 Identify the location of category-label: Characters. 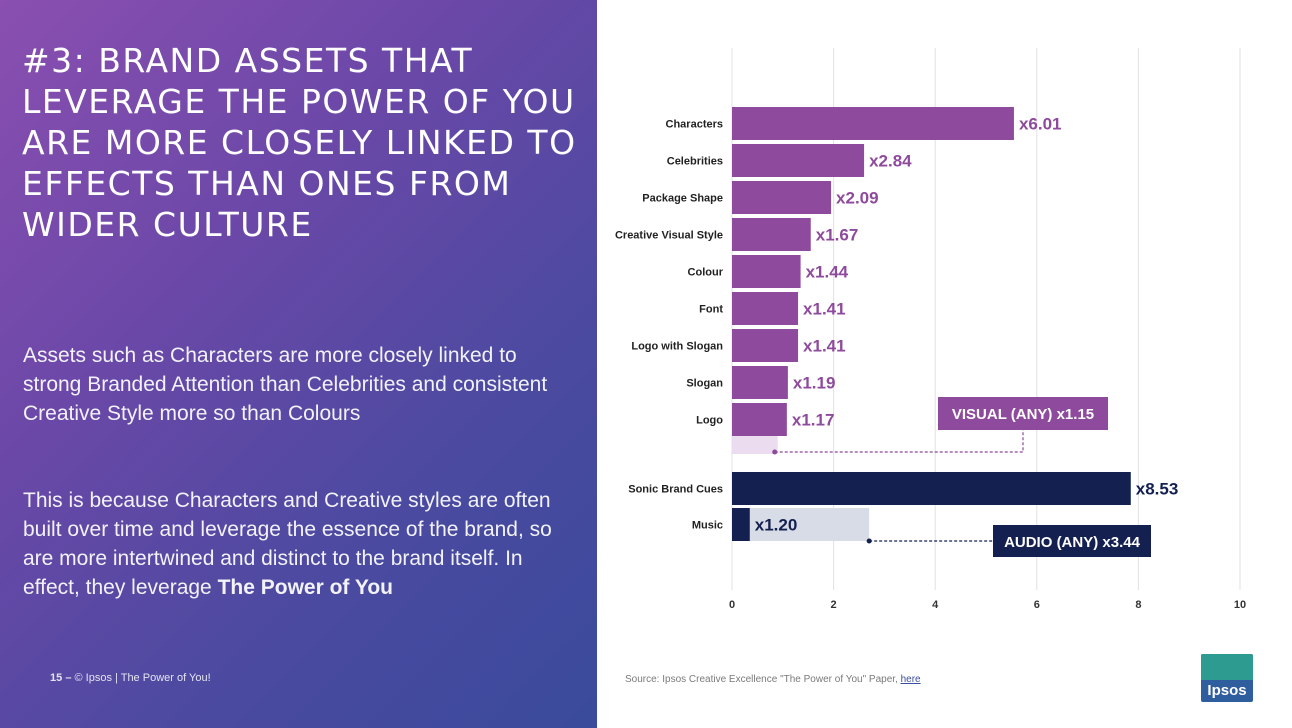
(694, 125).